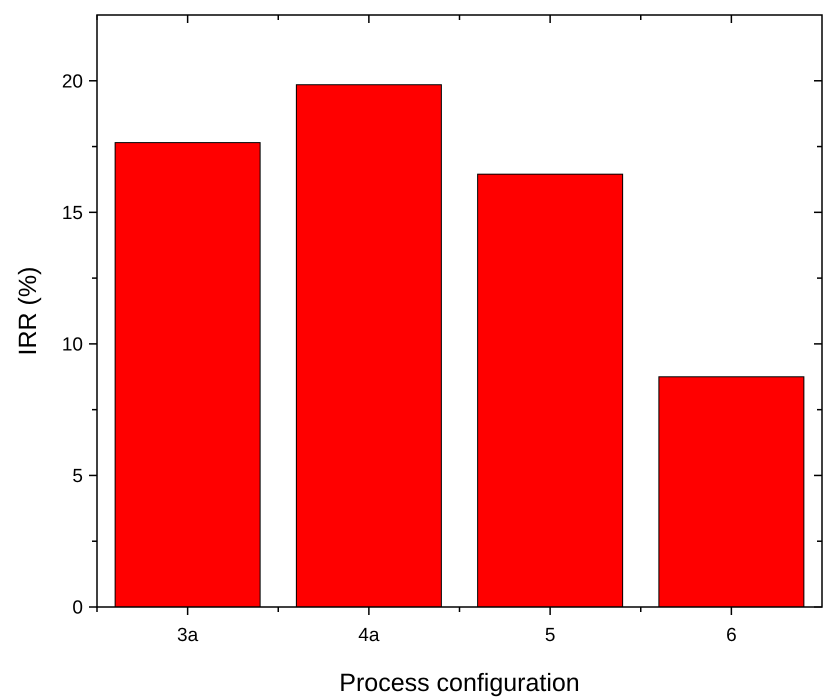 Image resolution: width=824 pixels, height=699 pixels. I want to click on y-tick-label: 15, so click(72, 213).